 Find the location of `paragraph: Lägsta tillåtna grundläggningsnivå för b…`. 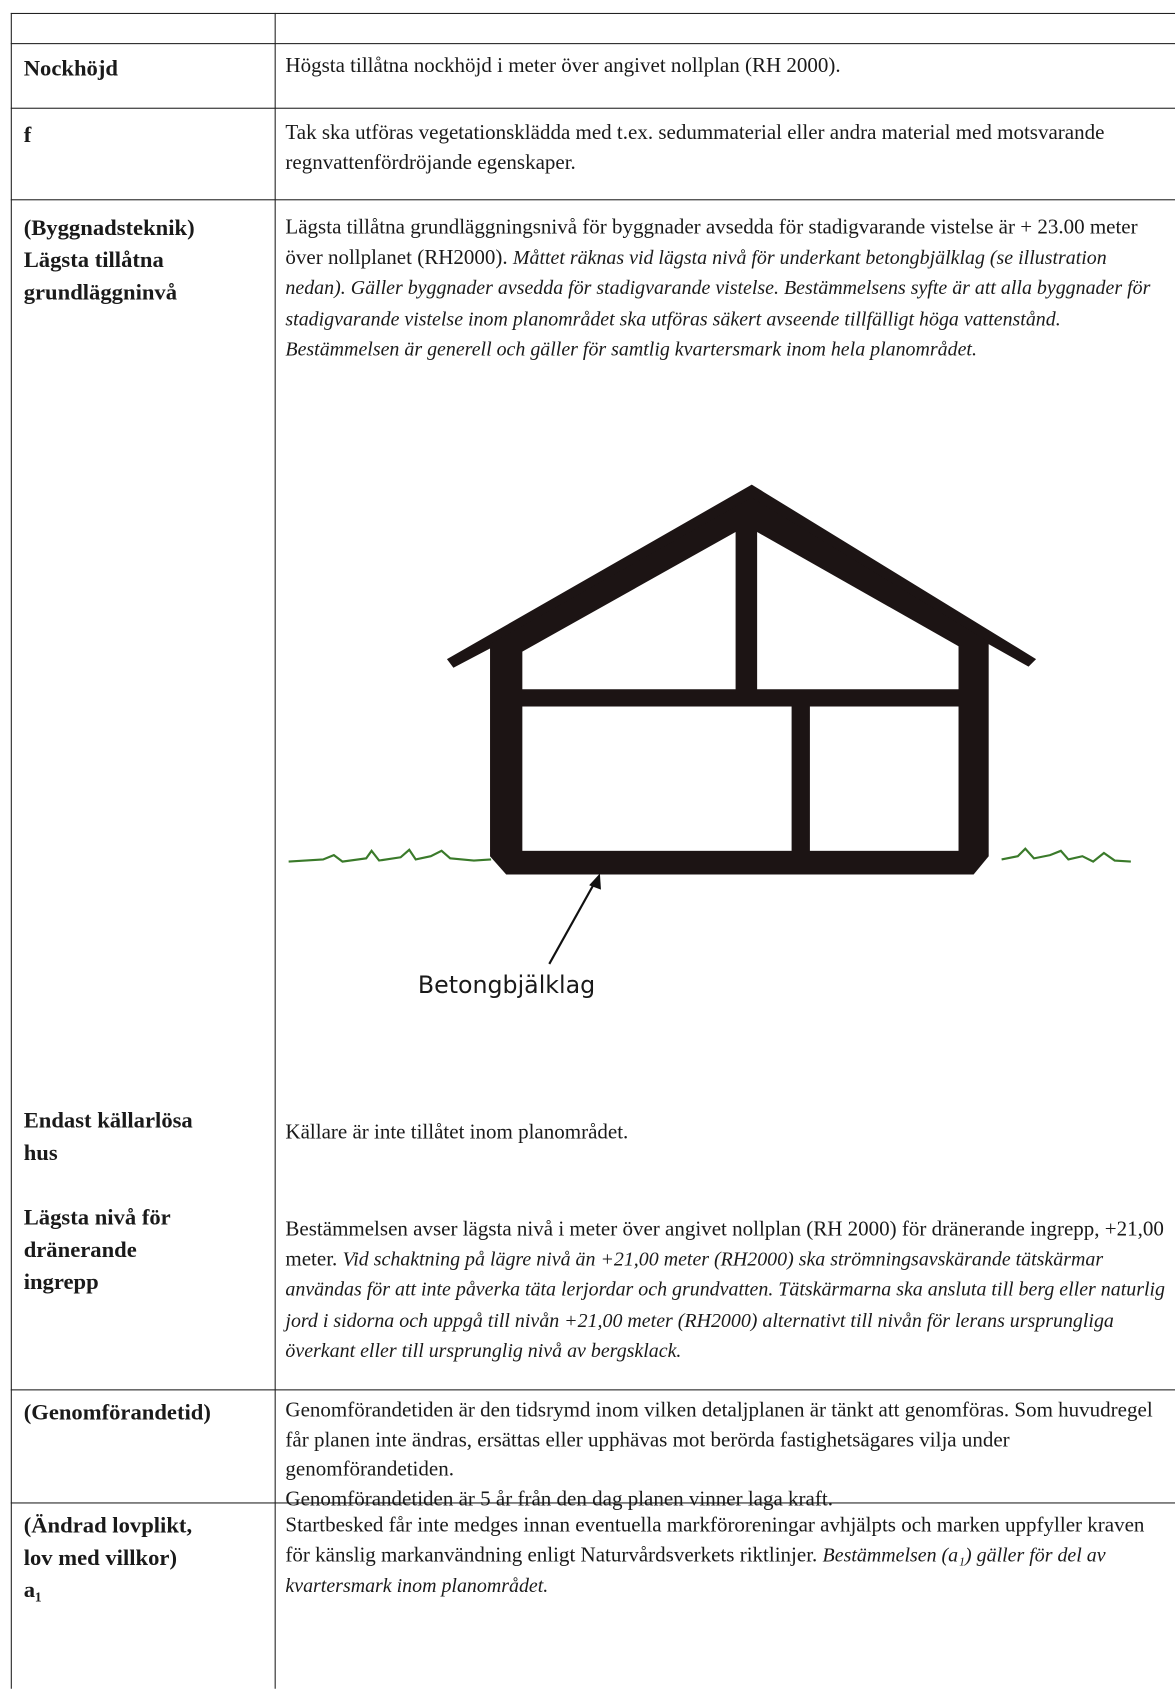

paragraph: Lägsta tillåtna grundläggningsnivå för b… is located at coordinates (727, 289).